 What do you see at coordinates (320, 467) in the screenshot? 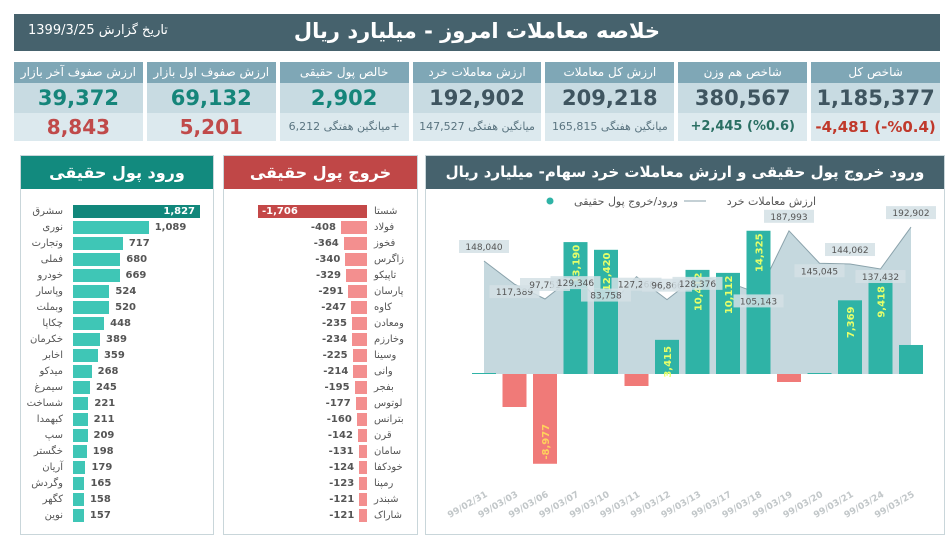
I see `list-item: خودکفا -124` at bounding box center [320, 467].